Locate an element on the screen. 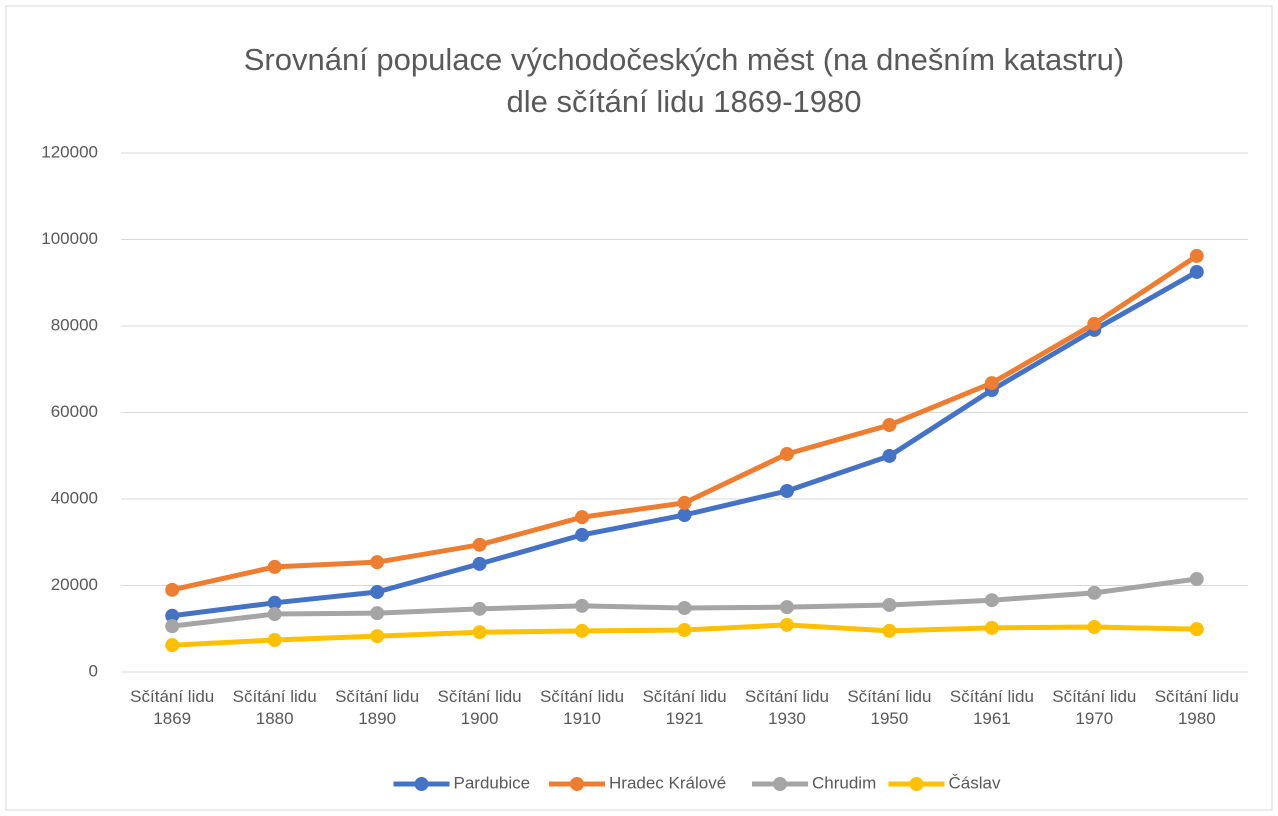 The height and width of the screenshot is (816, 1278). legend-label: Hradec Králové is located at coordinates (667, 782).